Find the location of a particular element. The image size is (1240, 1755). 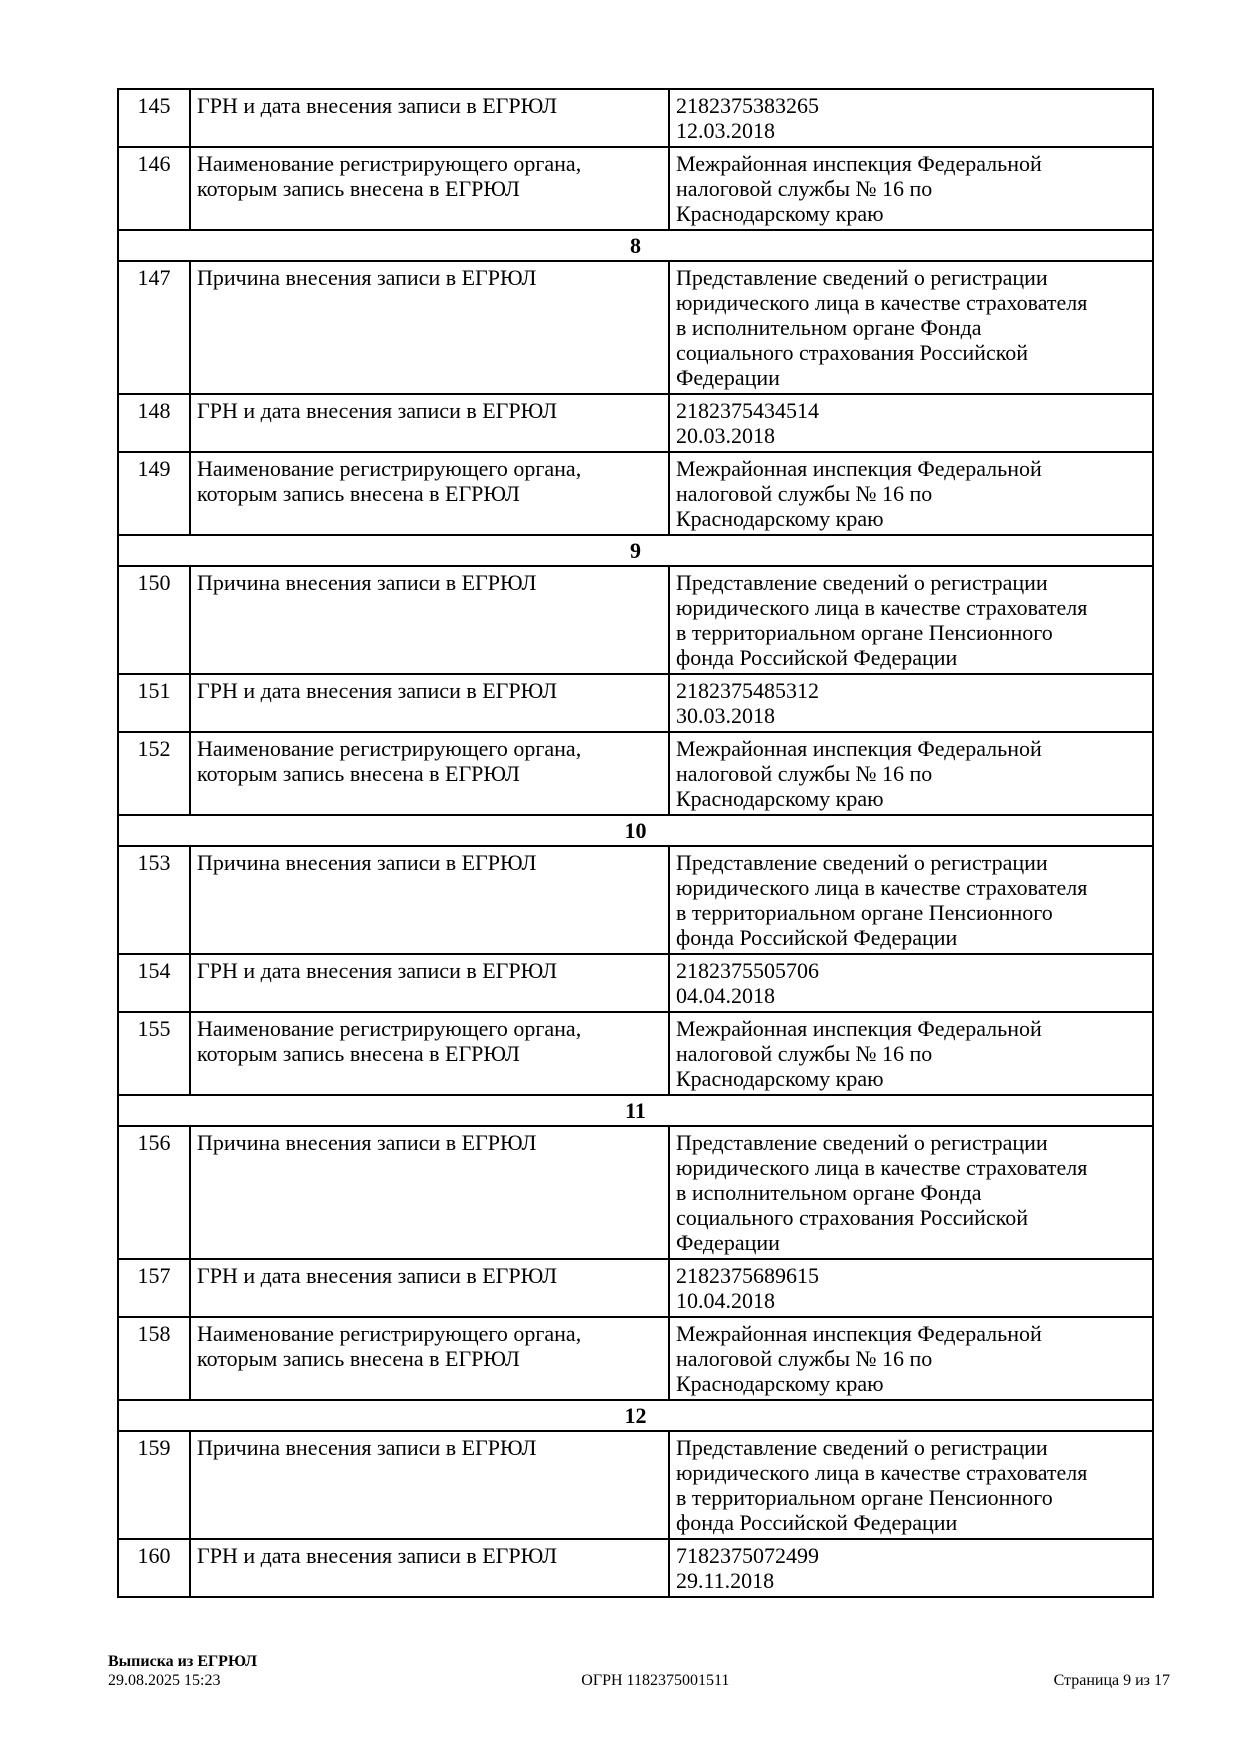

section-number: 9 is located at coordinates (635, 550).